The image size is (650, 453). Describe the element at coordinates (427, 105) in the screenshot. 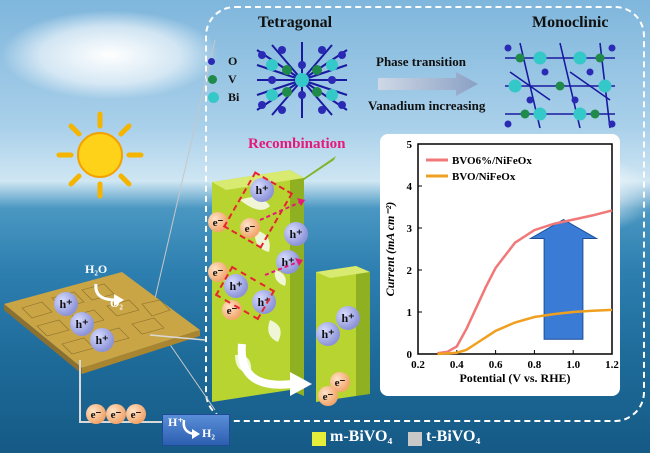

I see `vanadium-increasing-label: Vanadium increasing` at that location.